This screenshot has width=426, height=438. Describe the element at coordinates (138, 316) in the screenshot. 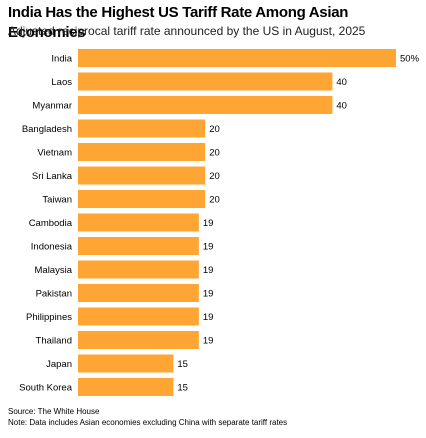

I see `bar-philippines` at that location.